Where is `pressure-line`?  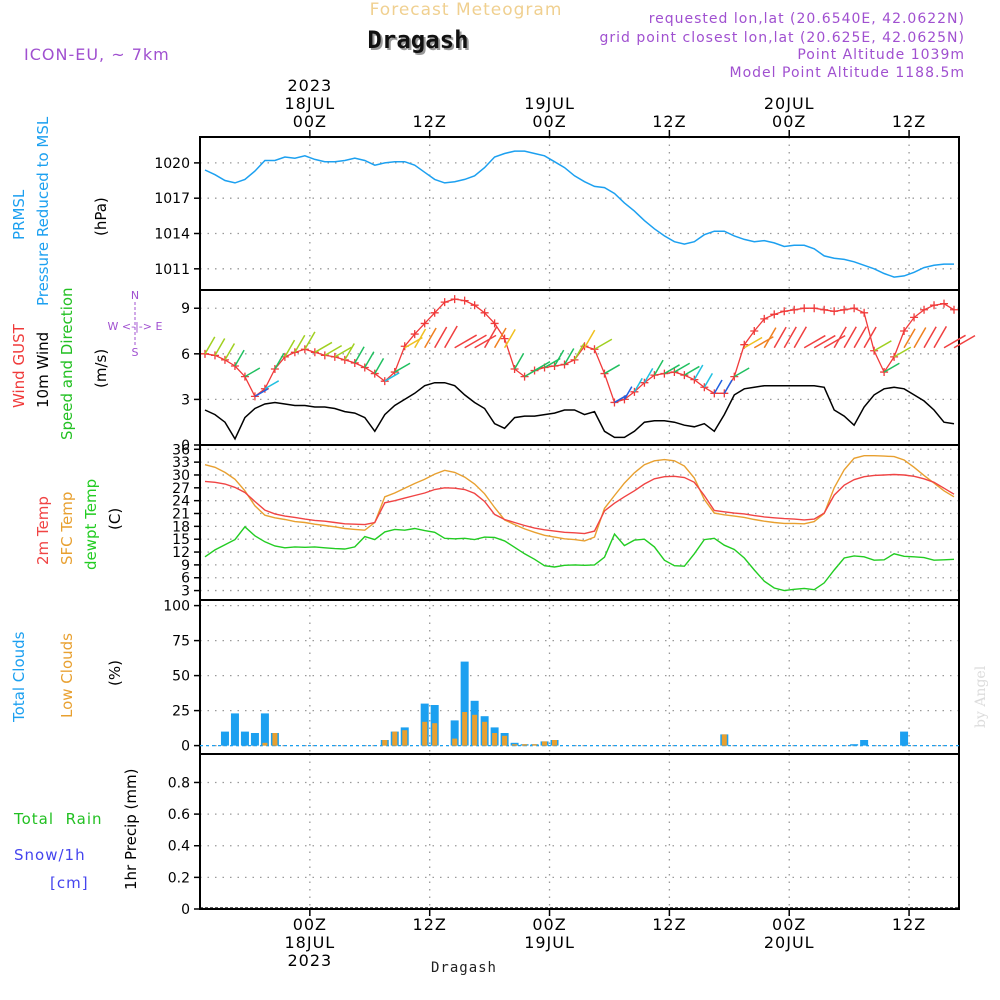 pressure-line is located at coordinates (579, 214).